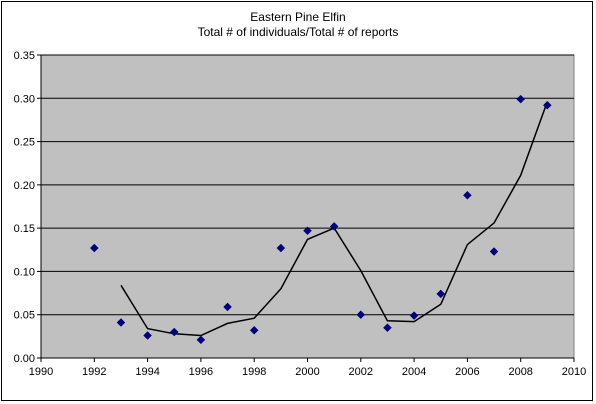  I want to click on x-tick-label: 2008, so click(520, 372).